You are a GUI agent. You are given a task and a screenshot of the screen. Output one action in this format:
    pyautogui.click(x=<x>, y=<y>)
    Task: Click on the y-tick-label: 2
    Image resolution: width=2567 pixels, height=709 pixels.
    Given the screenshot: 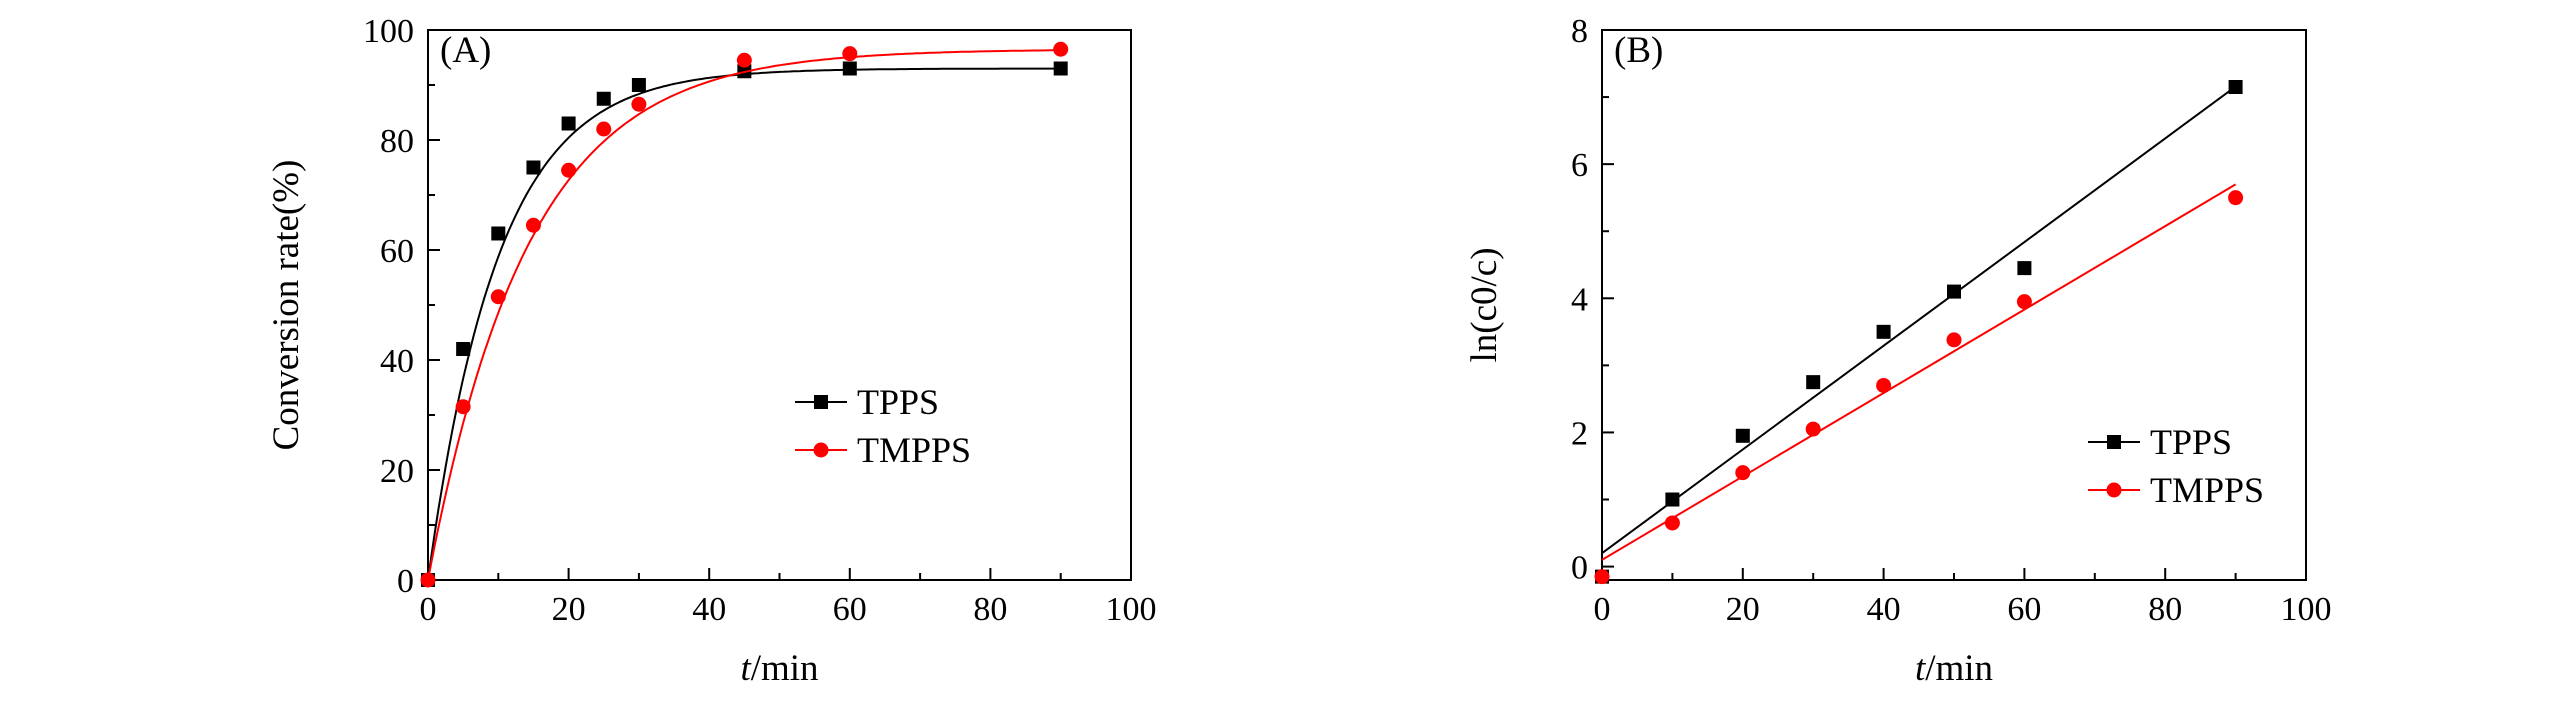 What is the action you would take?
    pyautogui.click(x=1579, y=433)
    